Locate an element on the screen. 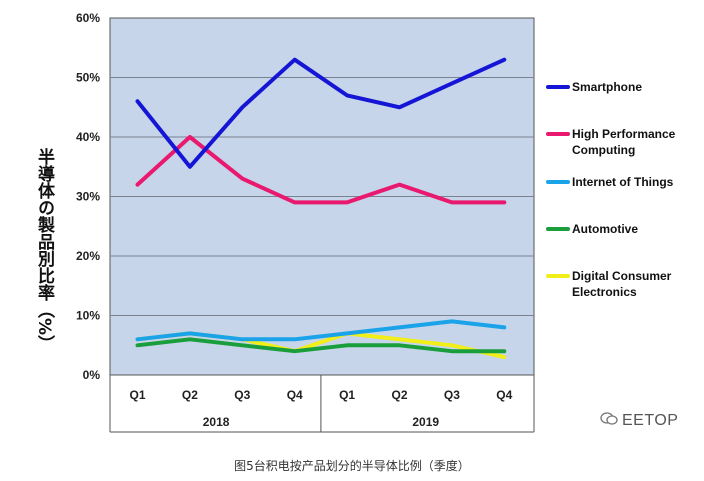  x-axis: Q1 Q2 Q3 Q4 Q1 Q2 Q3 Q4 2018 2019 is located at coordinates (322, 404).